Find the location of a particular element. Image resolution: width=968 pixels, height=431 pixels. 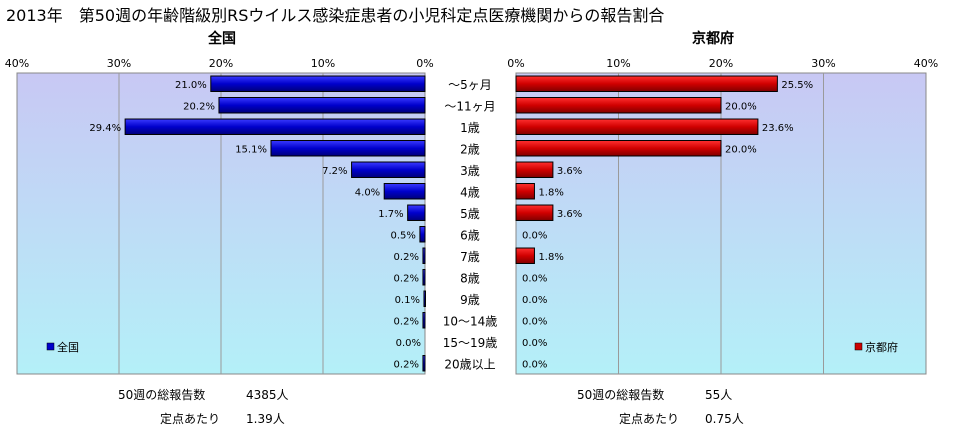

kyoto-total-label: 50週の総報告数 is located at coordinates (621, 395).